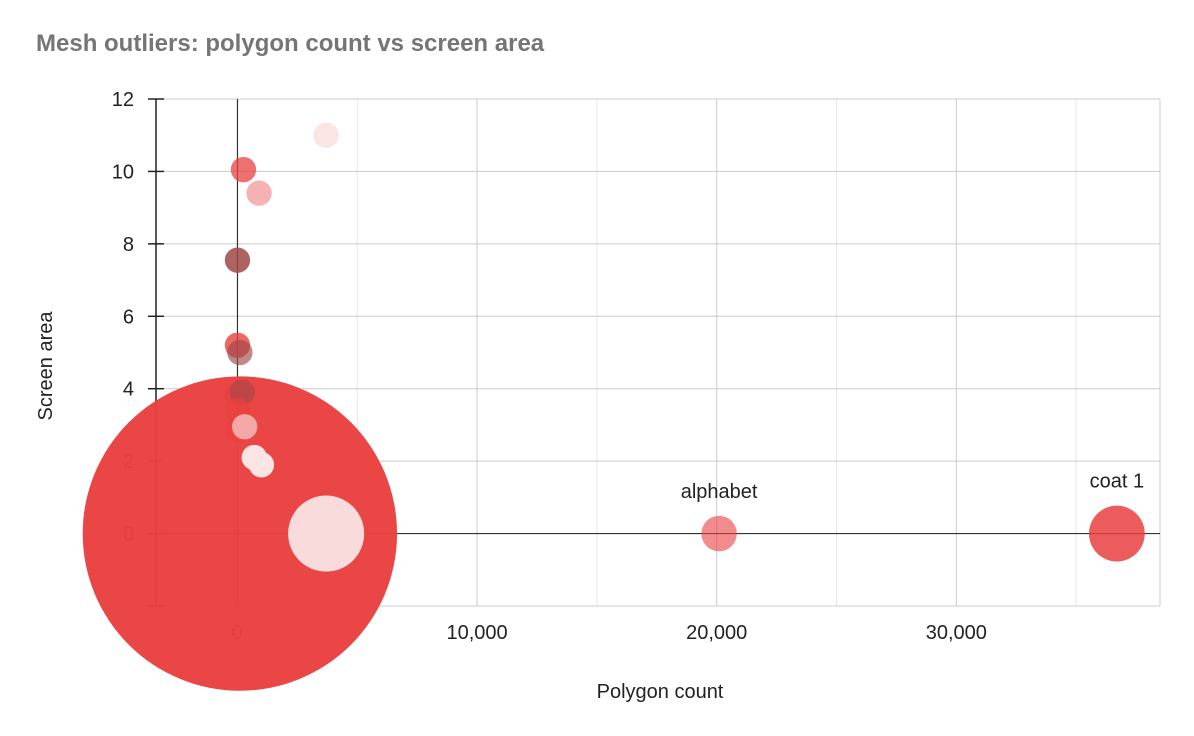 Image resolution: width=1194 pixels, height=736 pixels. What do you see at coordinates (128, 245) in the screenshot?
I see `y-tick-label: 8` at bounding box center [128, 245].